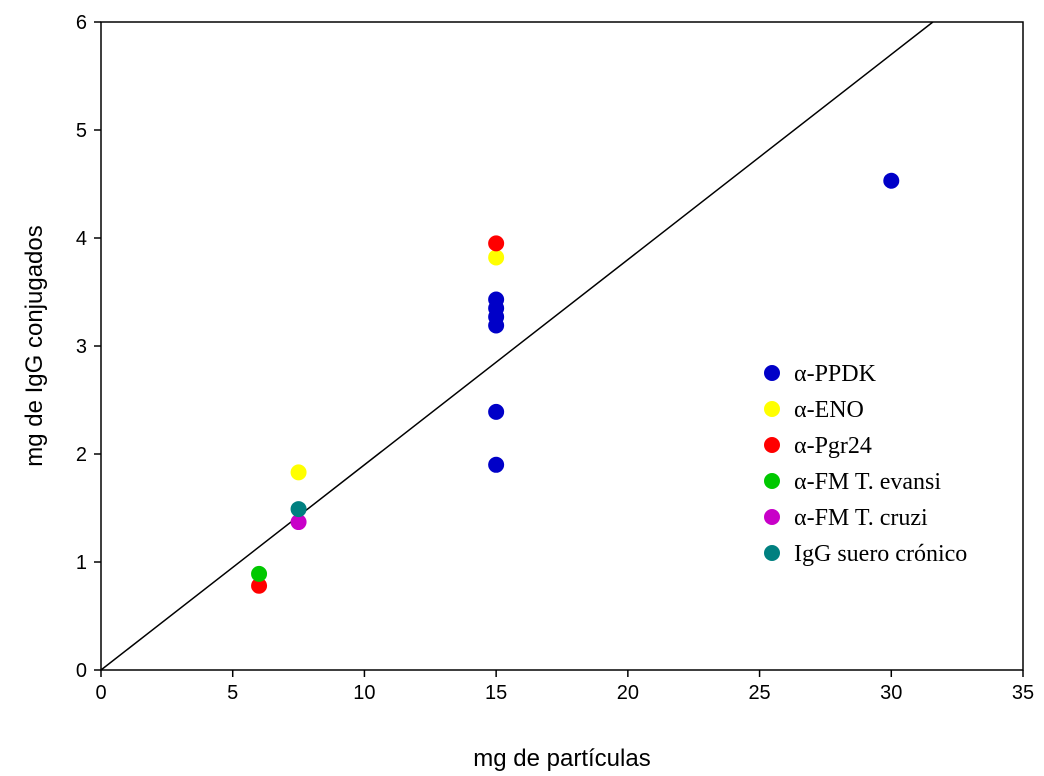  I want to click on legend-label: IgG suero crónico, so click(880, 554).